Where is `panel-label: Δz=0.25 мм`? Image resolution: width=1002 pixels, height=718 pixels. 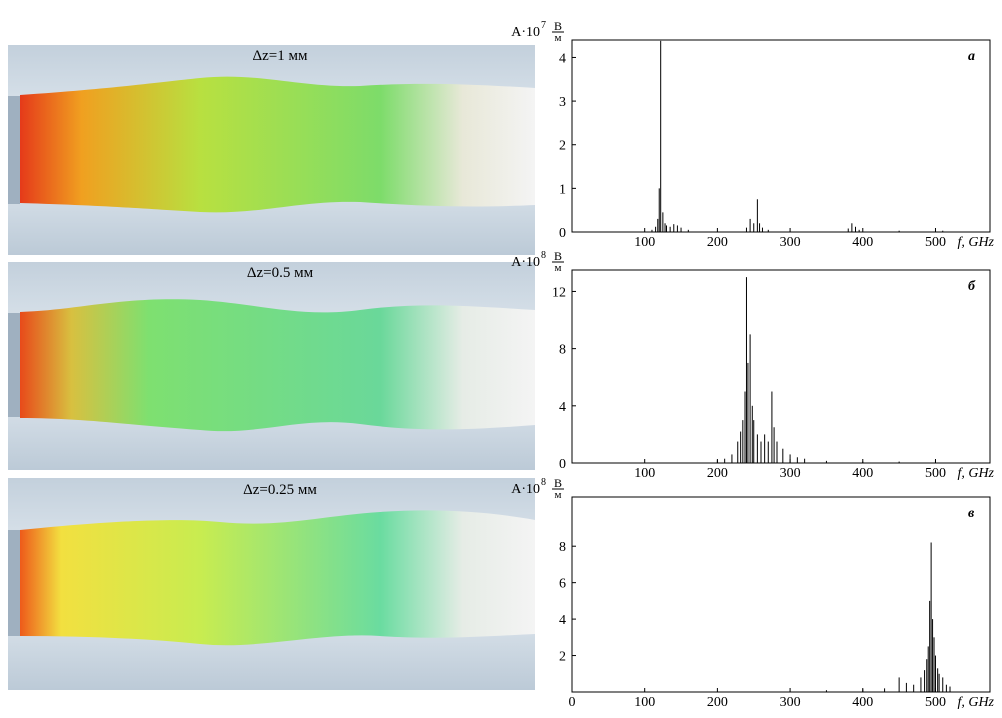 panel-label: Δz=0.25 мм is located at coordinates (280, 490).